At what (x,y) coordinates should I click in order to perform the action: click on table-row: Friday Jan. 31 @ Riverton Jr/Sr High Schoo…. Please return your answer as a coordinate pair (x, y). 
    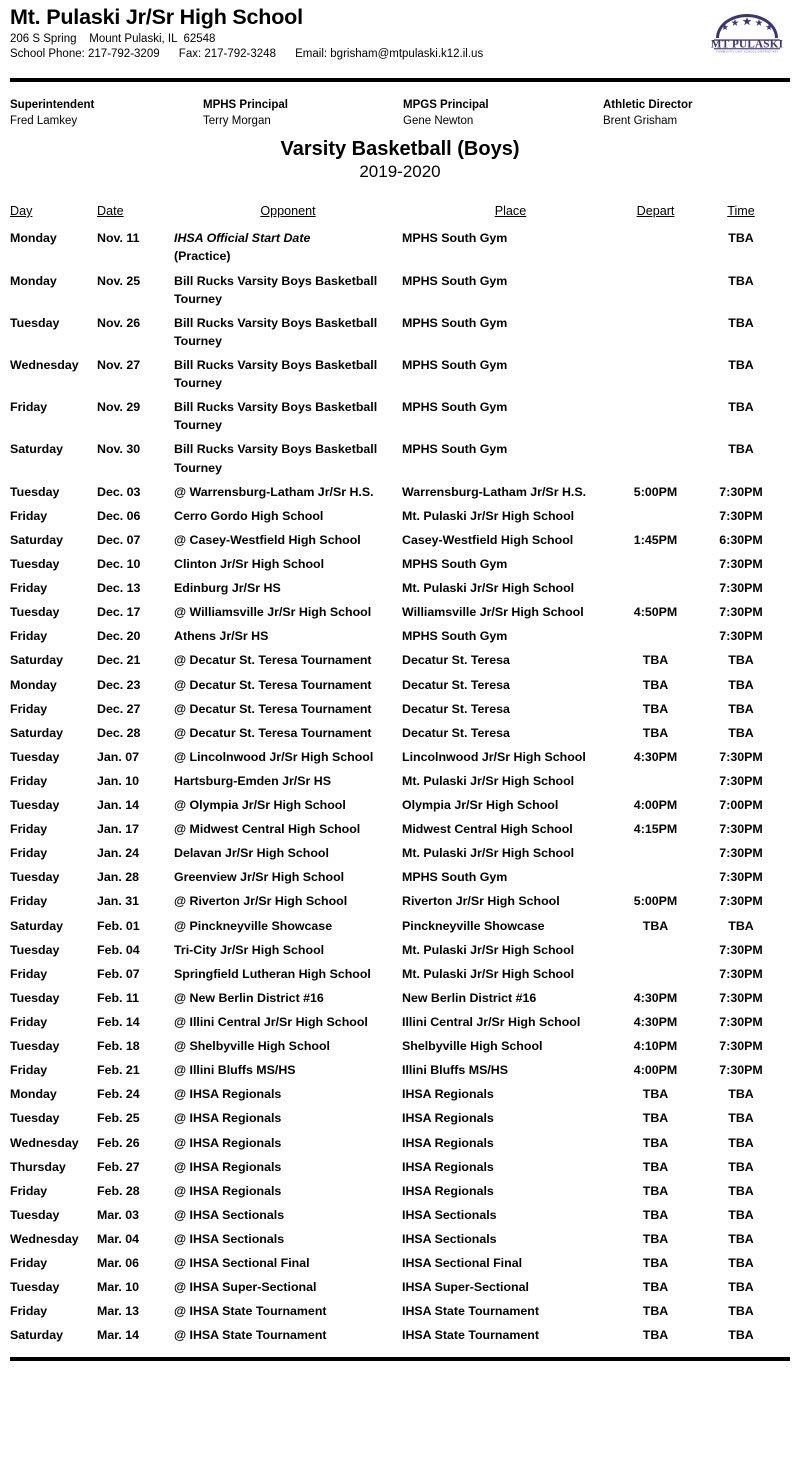
    Looking at the image, I should click on (400, 904).